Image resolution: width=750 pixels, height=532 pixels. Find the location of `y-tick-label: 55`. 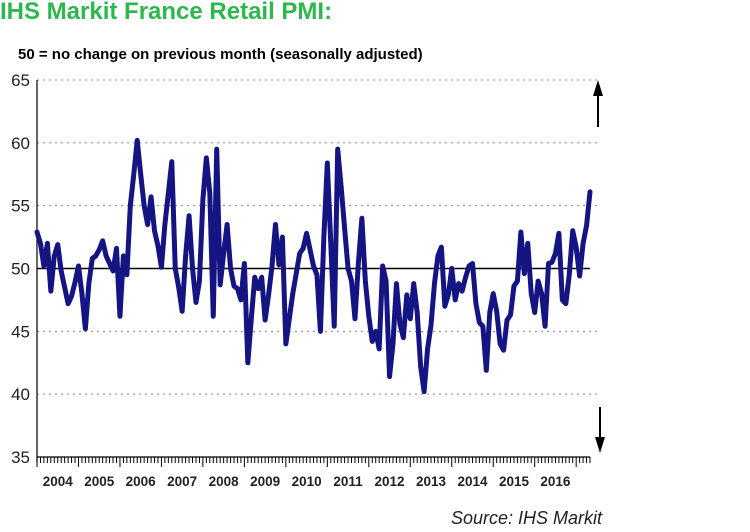

y-tick-label: 55 is located at coordinates (20, 206).